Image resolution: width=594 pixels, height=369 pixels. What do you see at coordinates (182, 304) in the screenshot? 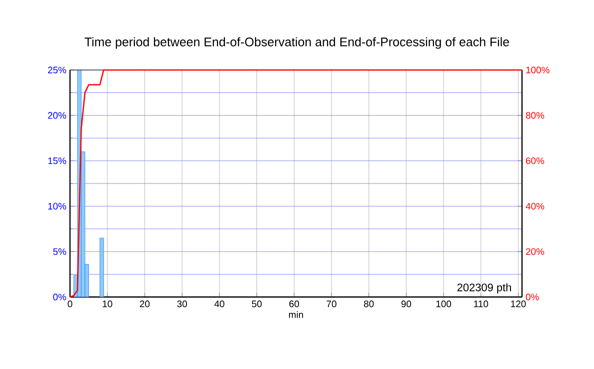
I see `x-tick-label: 30` at bounding box center [182, 304].